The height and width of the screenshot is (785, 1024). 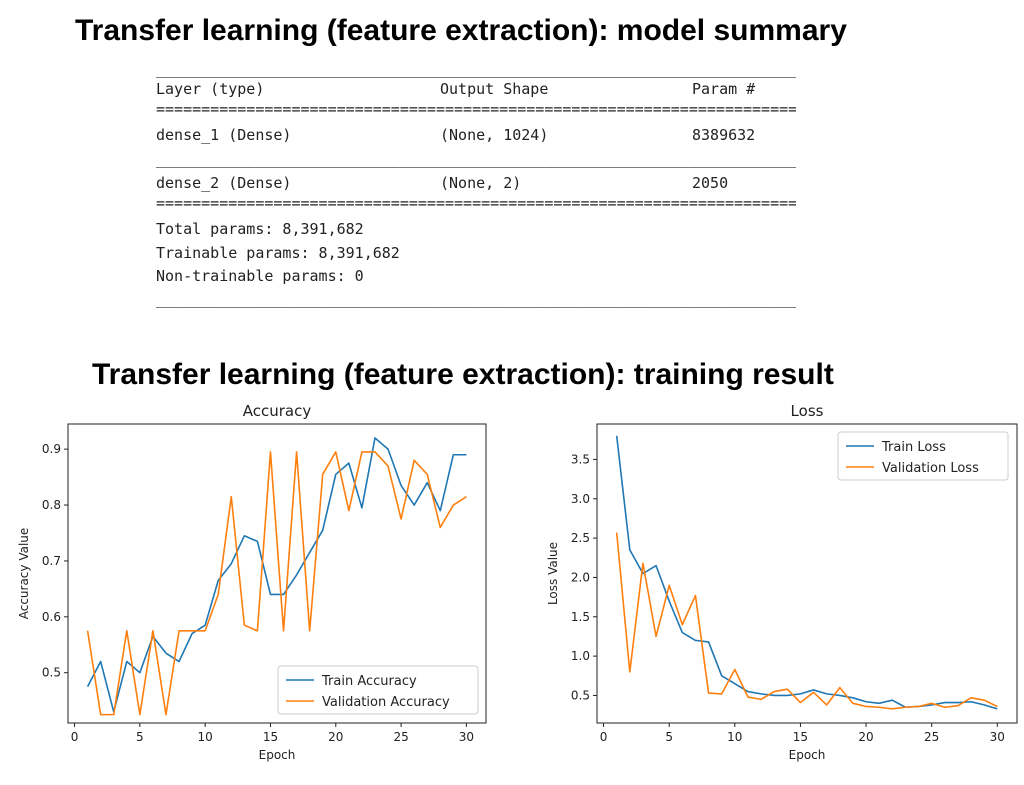 I want to click on chart-title: Loss, so click(x=807, y=411).